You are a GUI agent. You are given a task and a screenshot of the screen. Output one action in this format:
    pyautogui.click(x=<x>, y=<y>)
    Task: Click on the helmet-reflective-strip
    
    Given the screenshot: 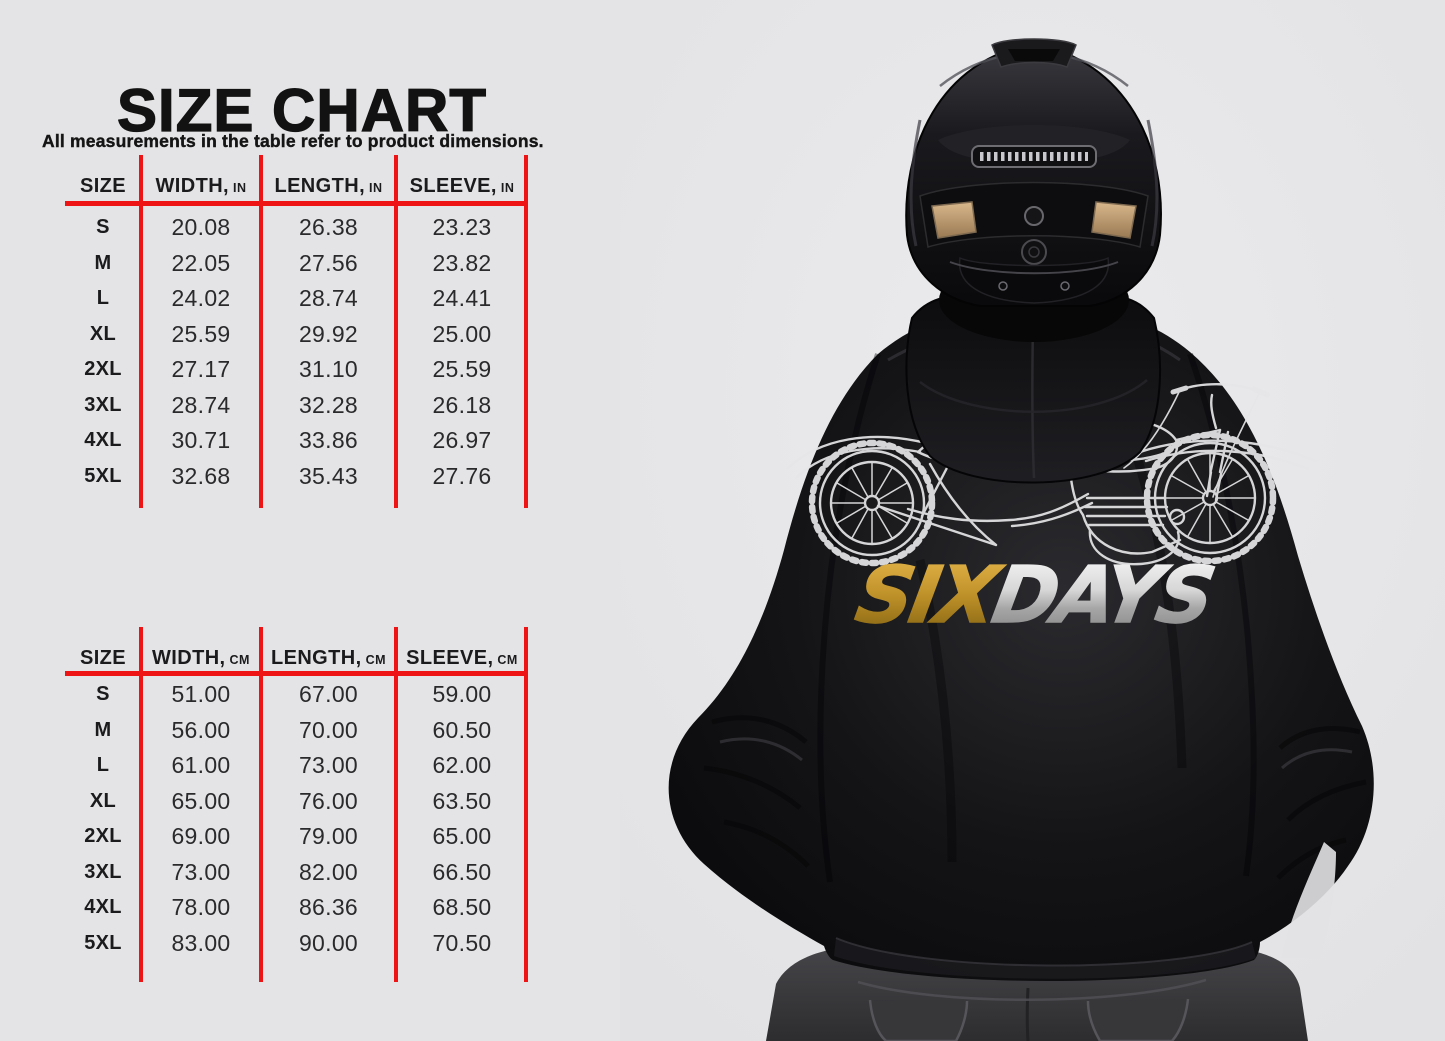 What is the action you would take?
    pyautogui.click(x=1034, y=156)
    